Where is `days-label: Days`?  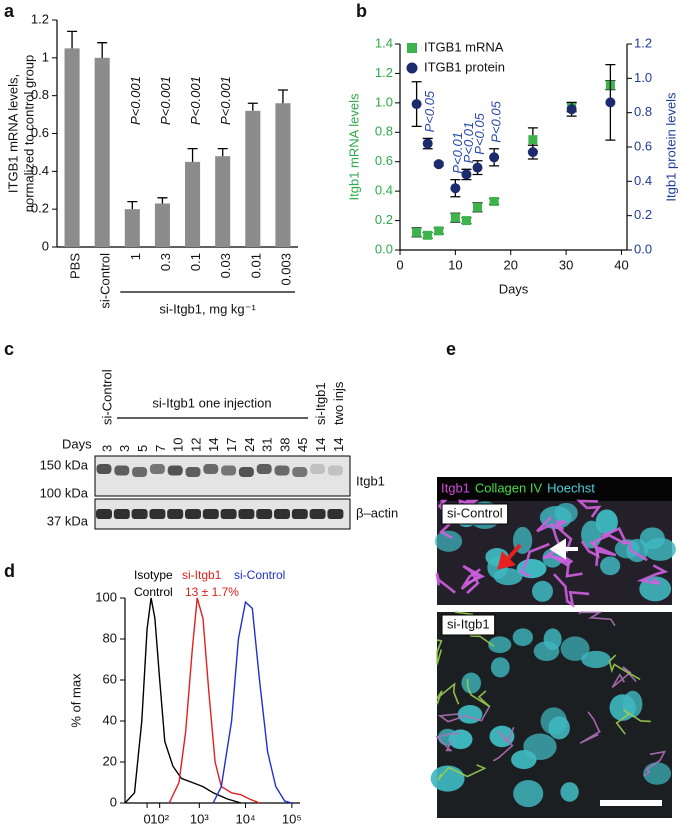 days-label: Days is located at coordinates (77, 443).